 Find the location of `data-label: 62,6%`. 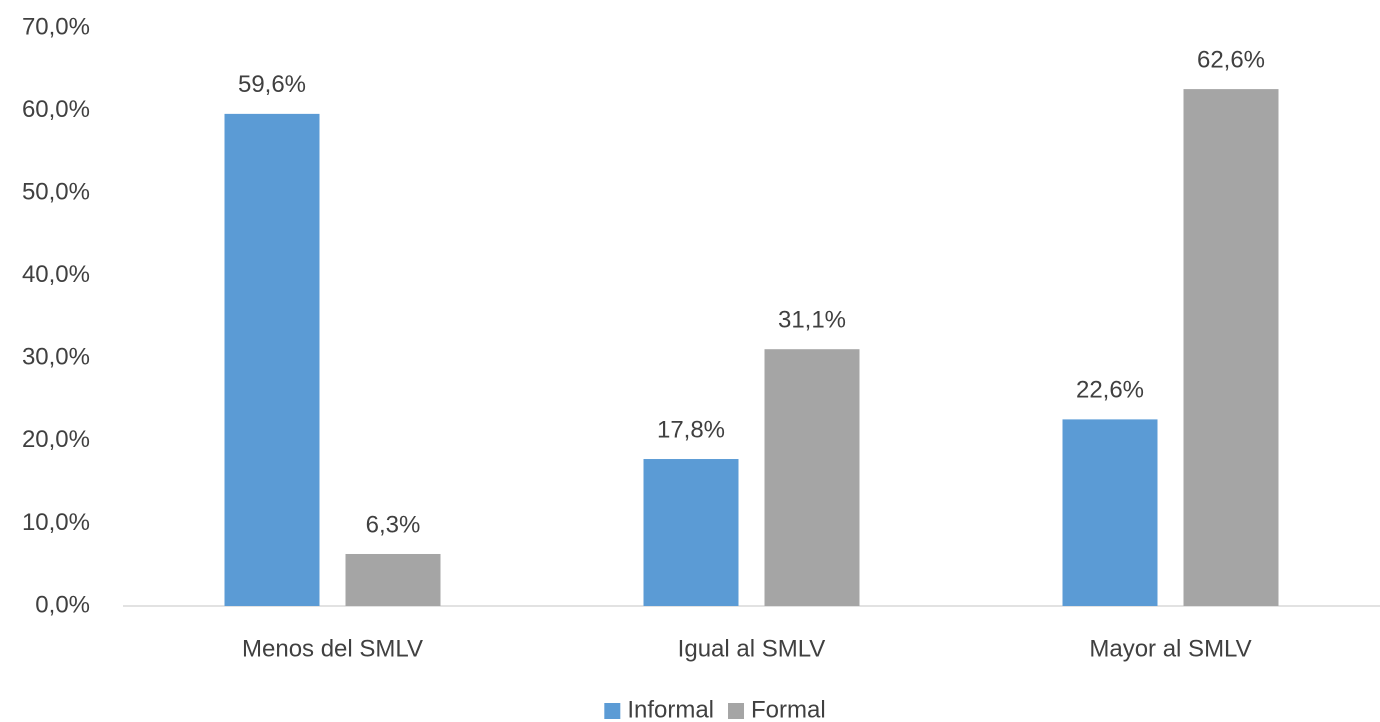

data-label: 62,6% is located at coordinates (1231, 59).